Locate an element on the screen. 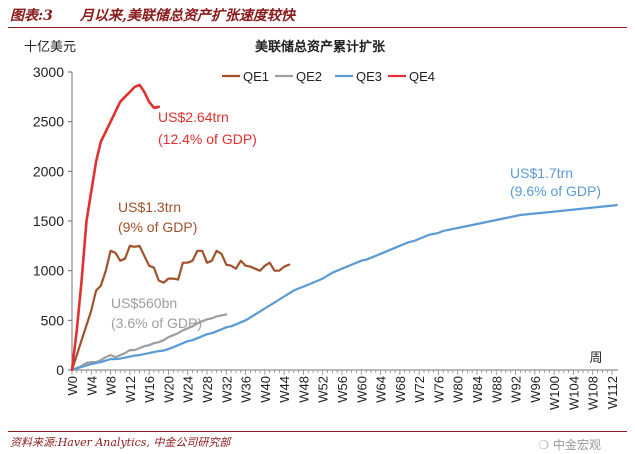 The height and width of the screenshot is (454, 635). y-axis-label: 十亿美元 is located at coordinates (50, 46).